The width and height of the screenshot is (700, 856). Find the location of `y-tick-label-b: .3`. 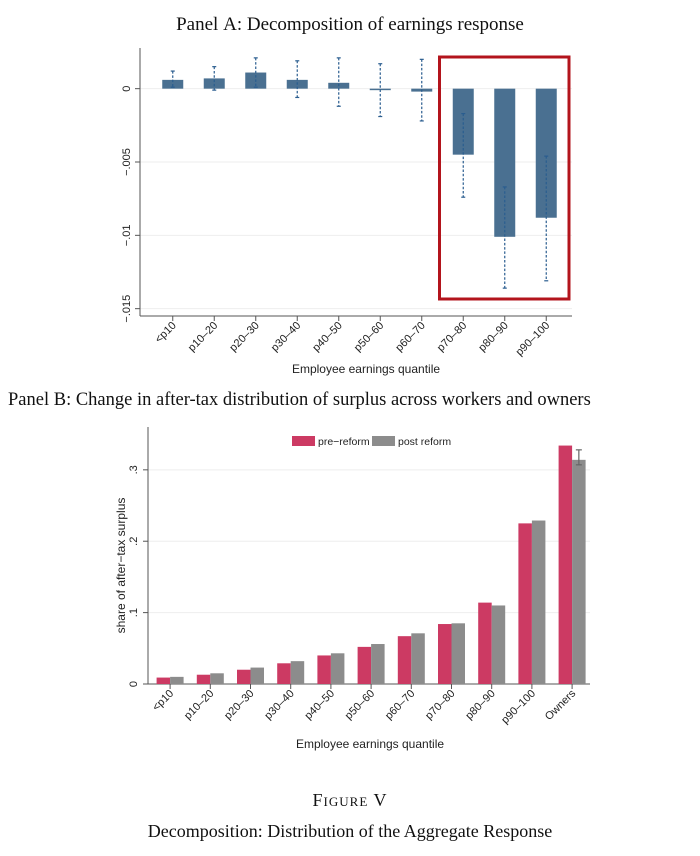

y-tick-label-b: .3 is located at coordinates (134, 469).